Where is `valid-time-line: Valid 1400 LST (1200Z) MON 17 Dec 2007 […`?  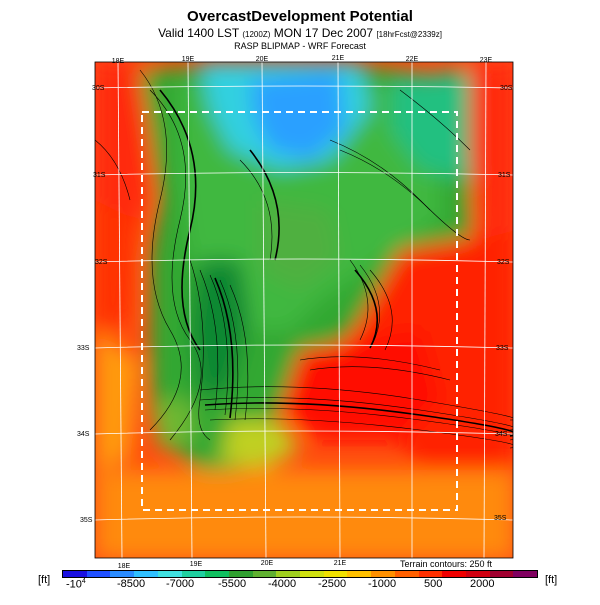 valid-time-line: Valid 1400 LST (1200Z) MON 17 Dec 2007 [… is located at coordinates (300, 33).